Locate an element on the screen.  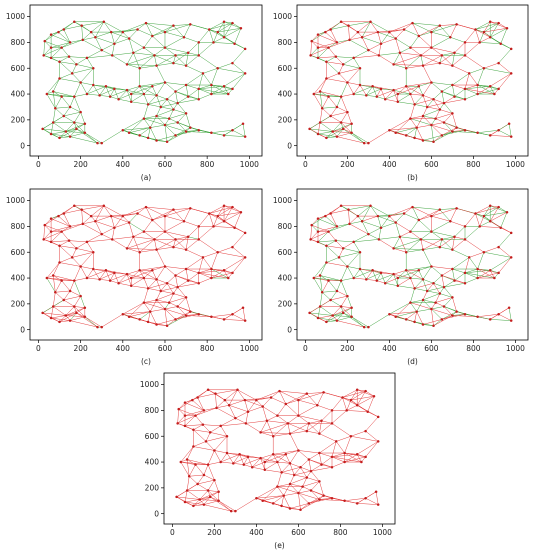
edge-group-a is located at coordinates (144, 82).